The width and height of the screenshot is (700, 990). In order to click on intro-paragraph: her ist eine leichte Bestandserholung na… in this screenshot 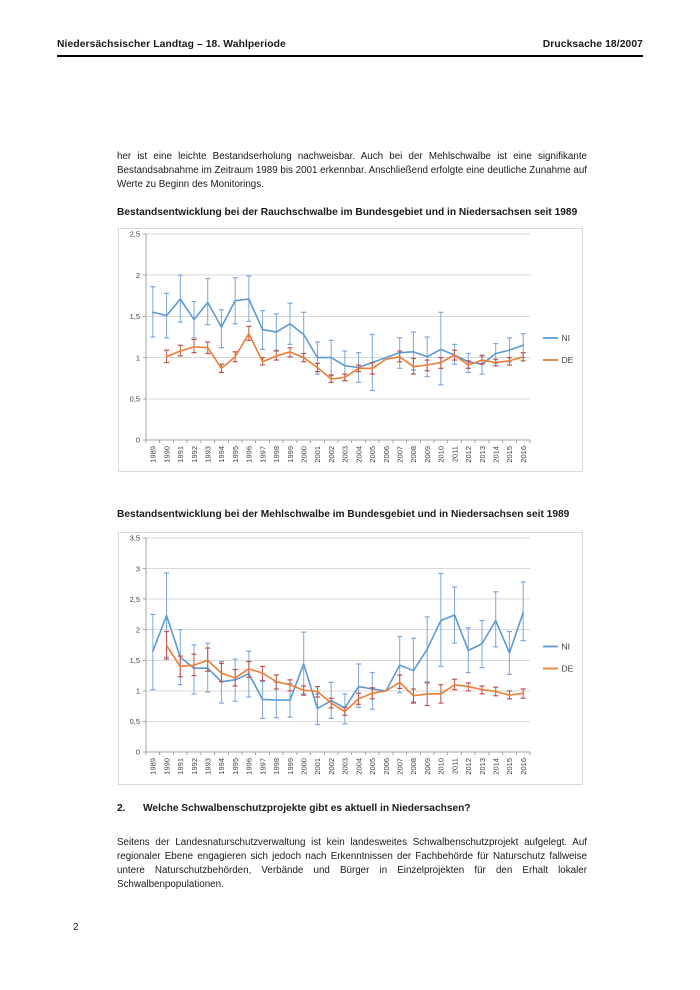, I will do `click(352, 170)`.